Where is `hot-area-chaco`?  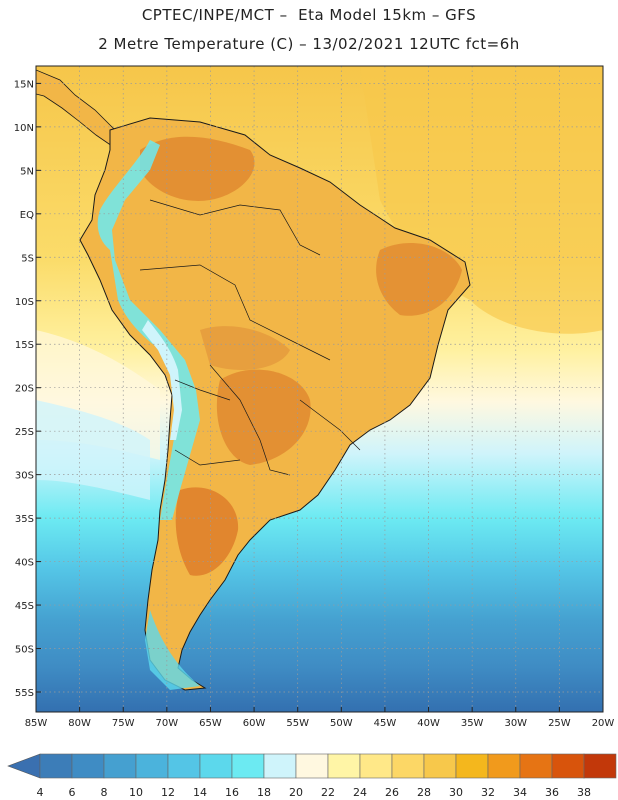 hot-area-chaco is located at coordinates (263, 417).